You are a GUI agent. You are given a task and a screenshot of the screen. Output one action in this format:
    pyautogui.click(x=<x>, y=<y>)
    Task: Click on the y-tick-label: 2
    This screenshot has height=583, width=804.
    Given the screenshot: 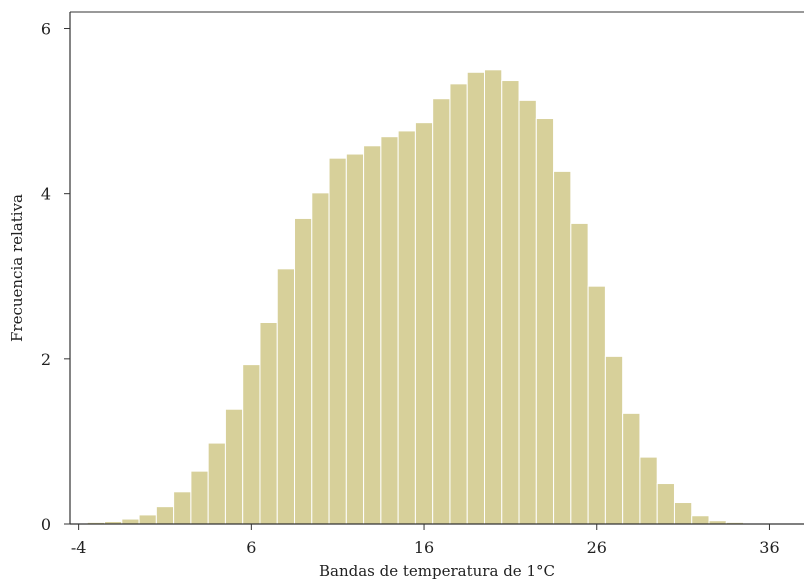 What is the action you would take?
    pyautogui.click(x=46, y=359)
    